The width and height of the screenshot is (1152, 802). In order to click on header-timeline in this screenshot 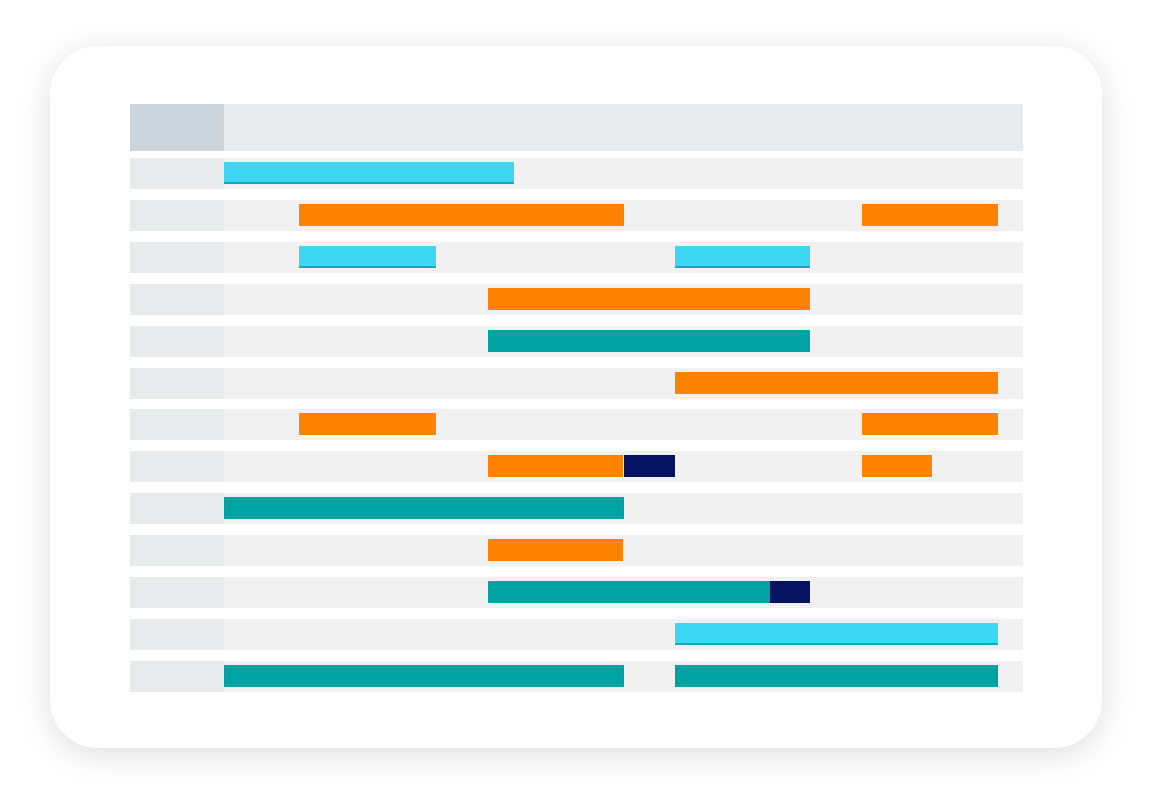, I will do `click(623, 127)`.